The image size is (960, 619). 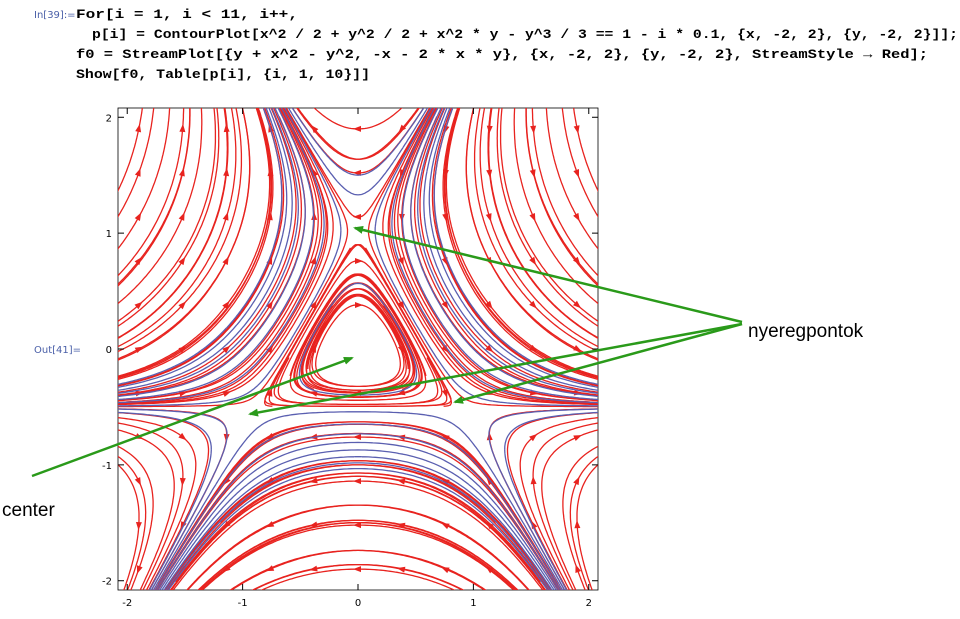 What do you see at coordinates (109, 234) in the screenshot?
I see `y-tick-label: 1` at bounding box center [109, 234].